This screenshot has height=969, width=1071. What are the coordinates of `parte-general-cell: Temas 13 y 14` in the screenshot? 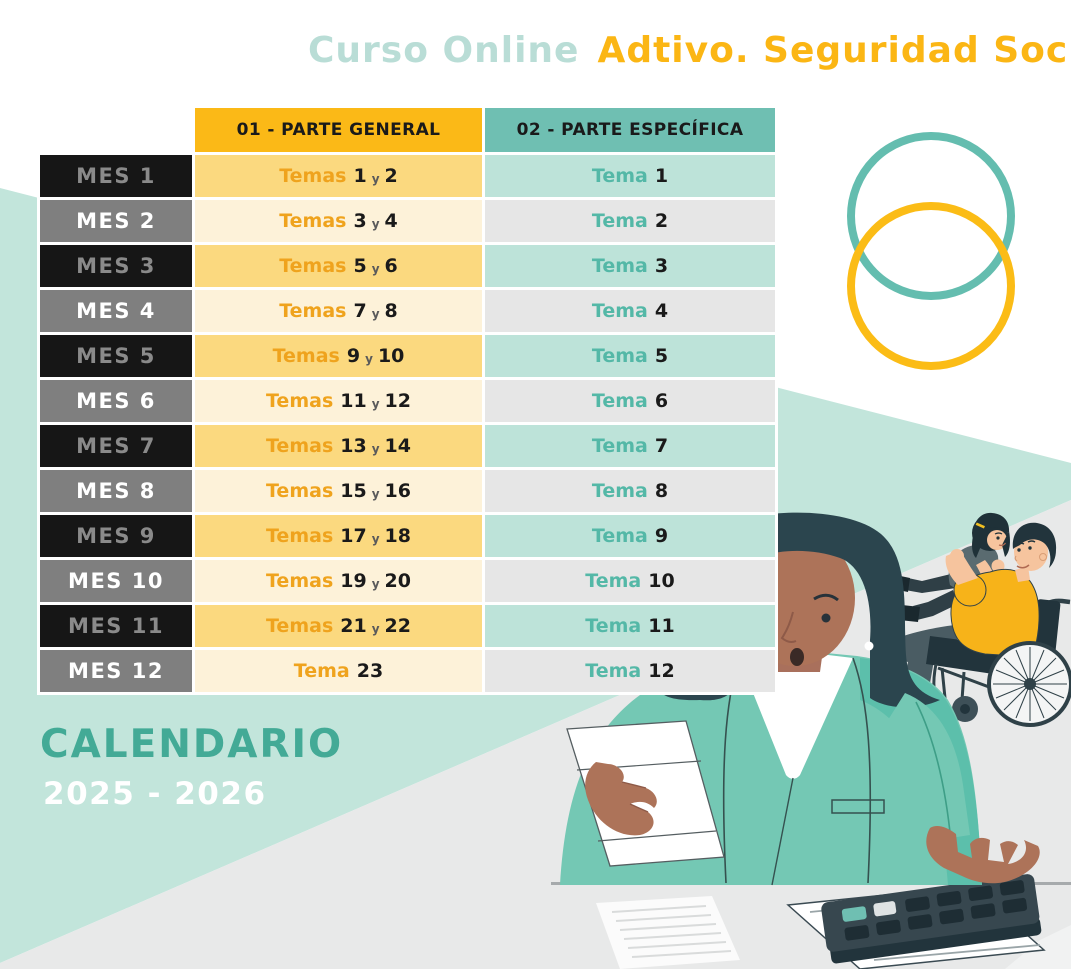 It's located at (338, 446).